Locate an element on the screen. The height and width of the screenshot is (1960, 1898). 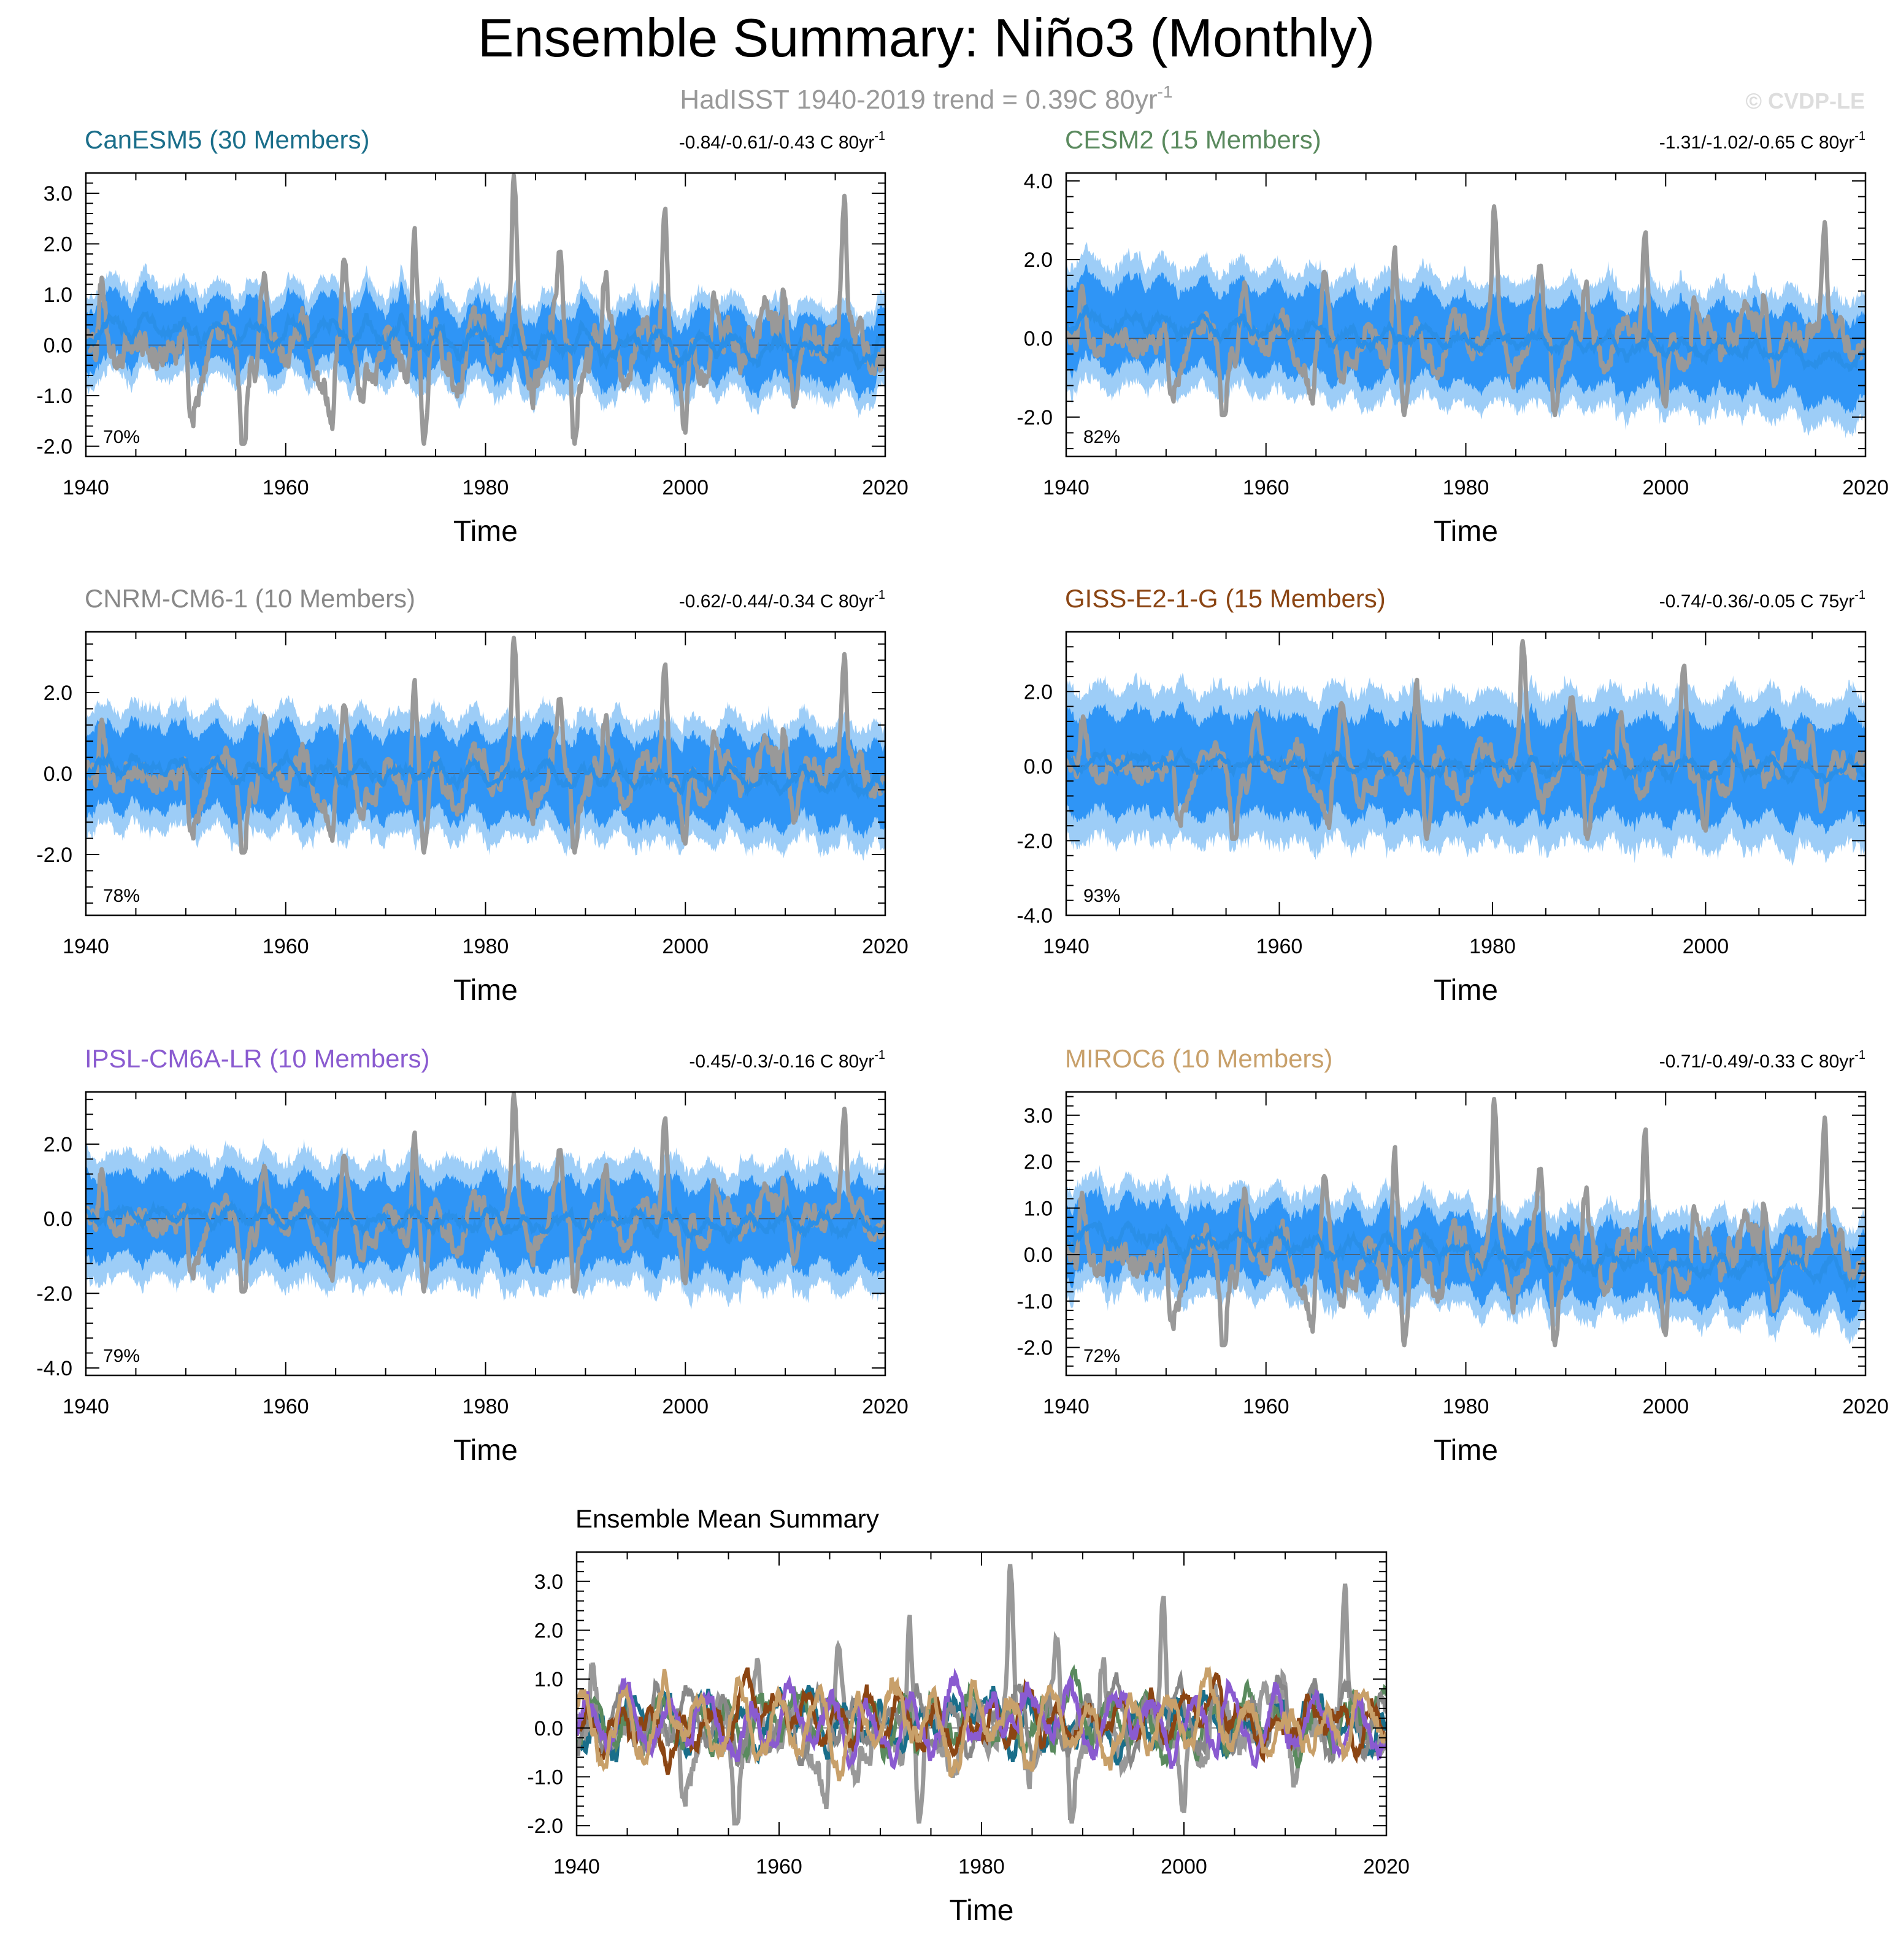
series-ipsl-cm6a-lr is located at coordinates (982, 1719).